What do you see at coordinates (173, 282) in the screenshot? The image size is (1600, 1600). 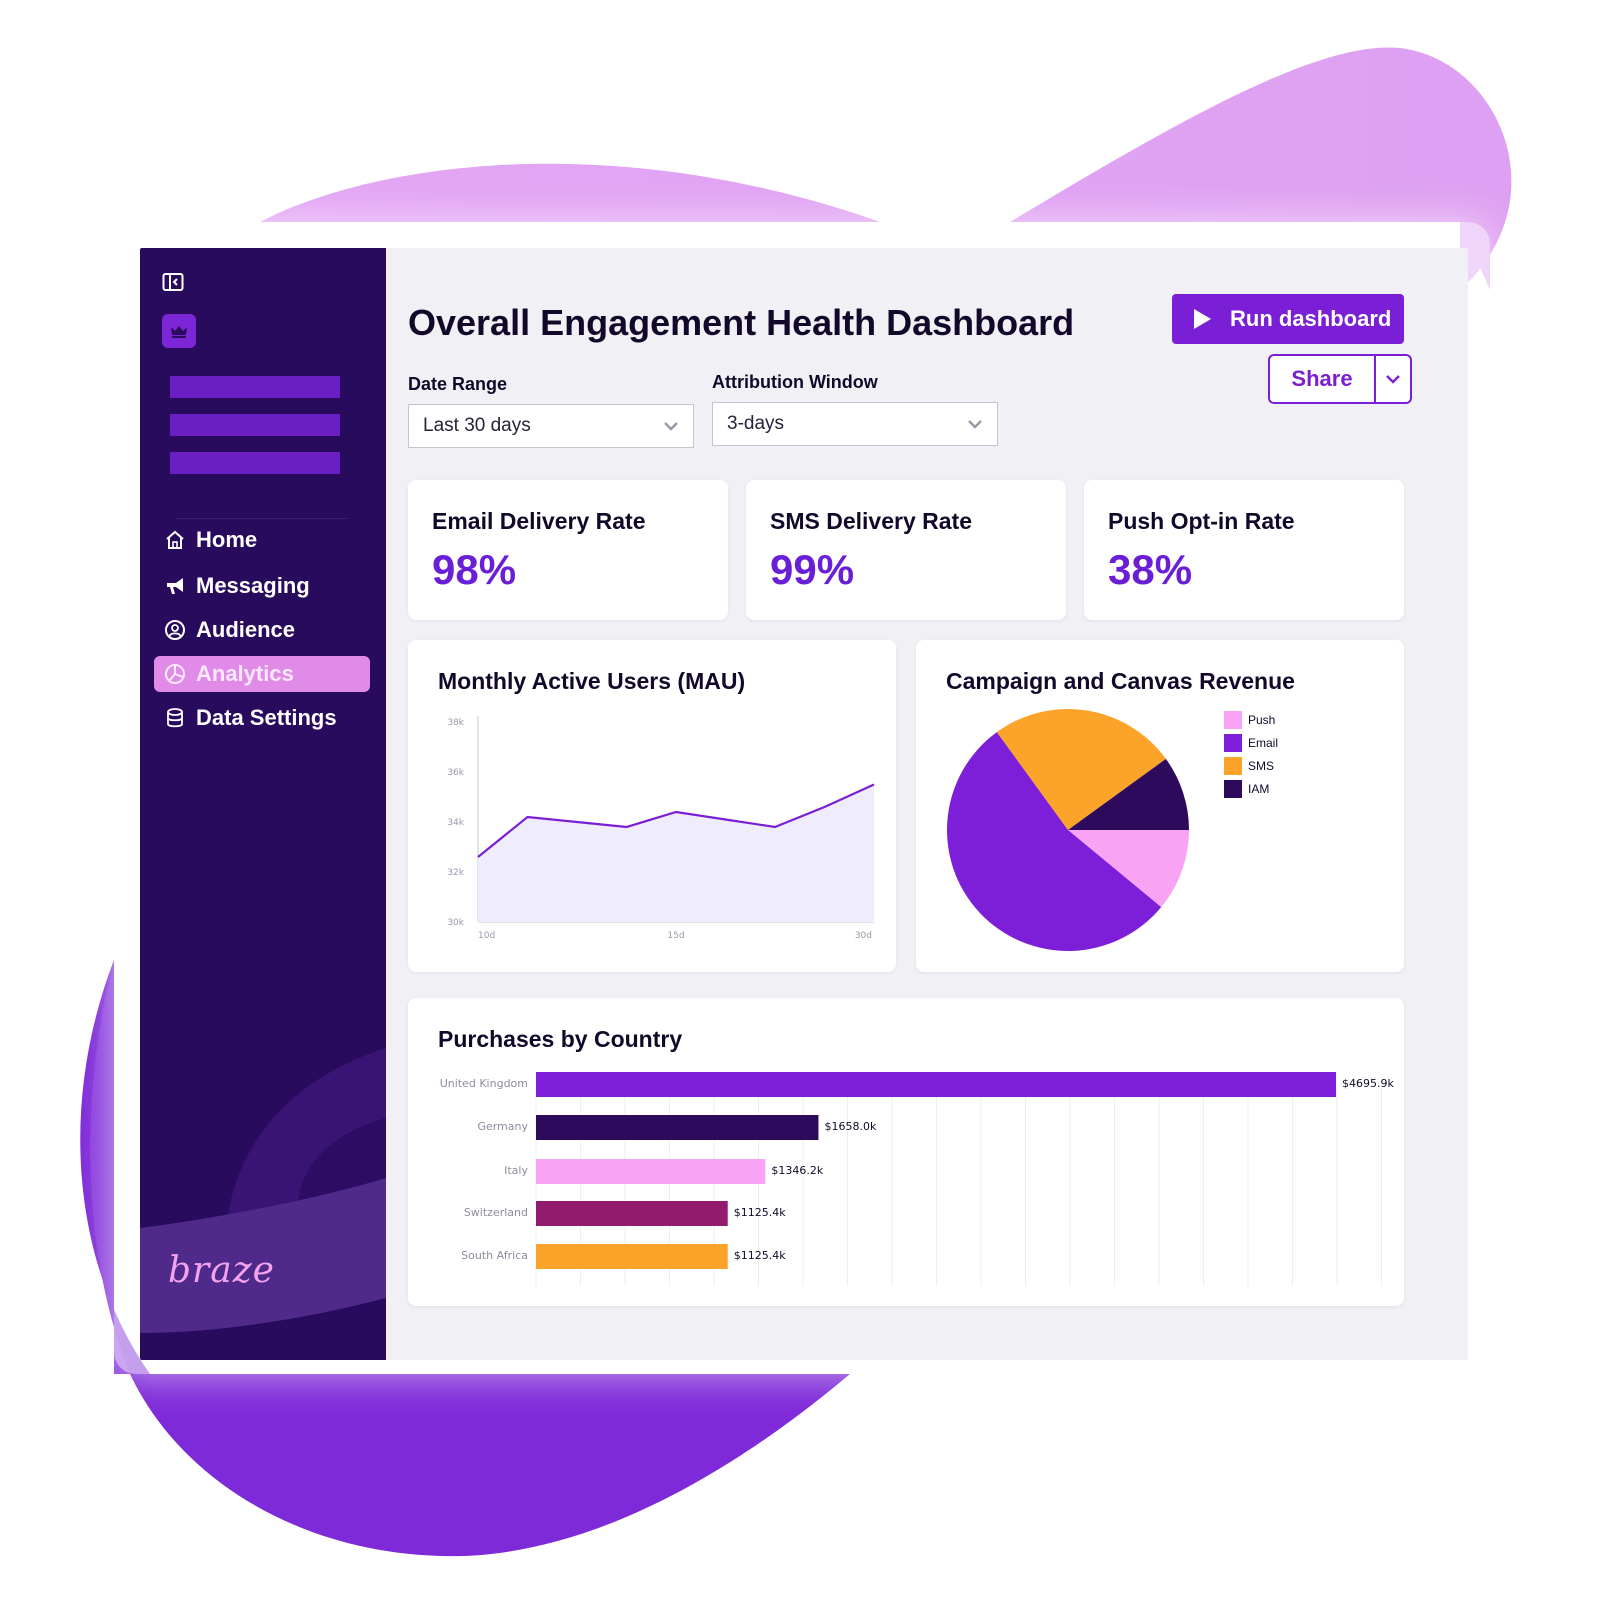 I see `sidebar-collapse-icon` at bounding box center [173, 282].